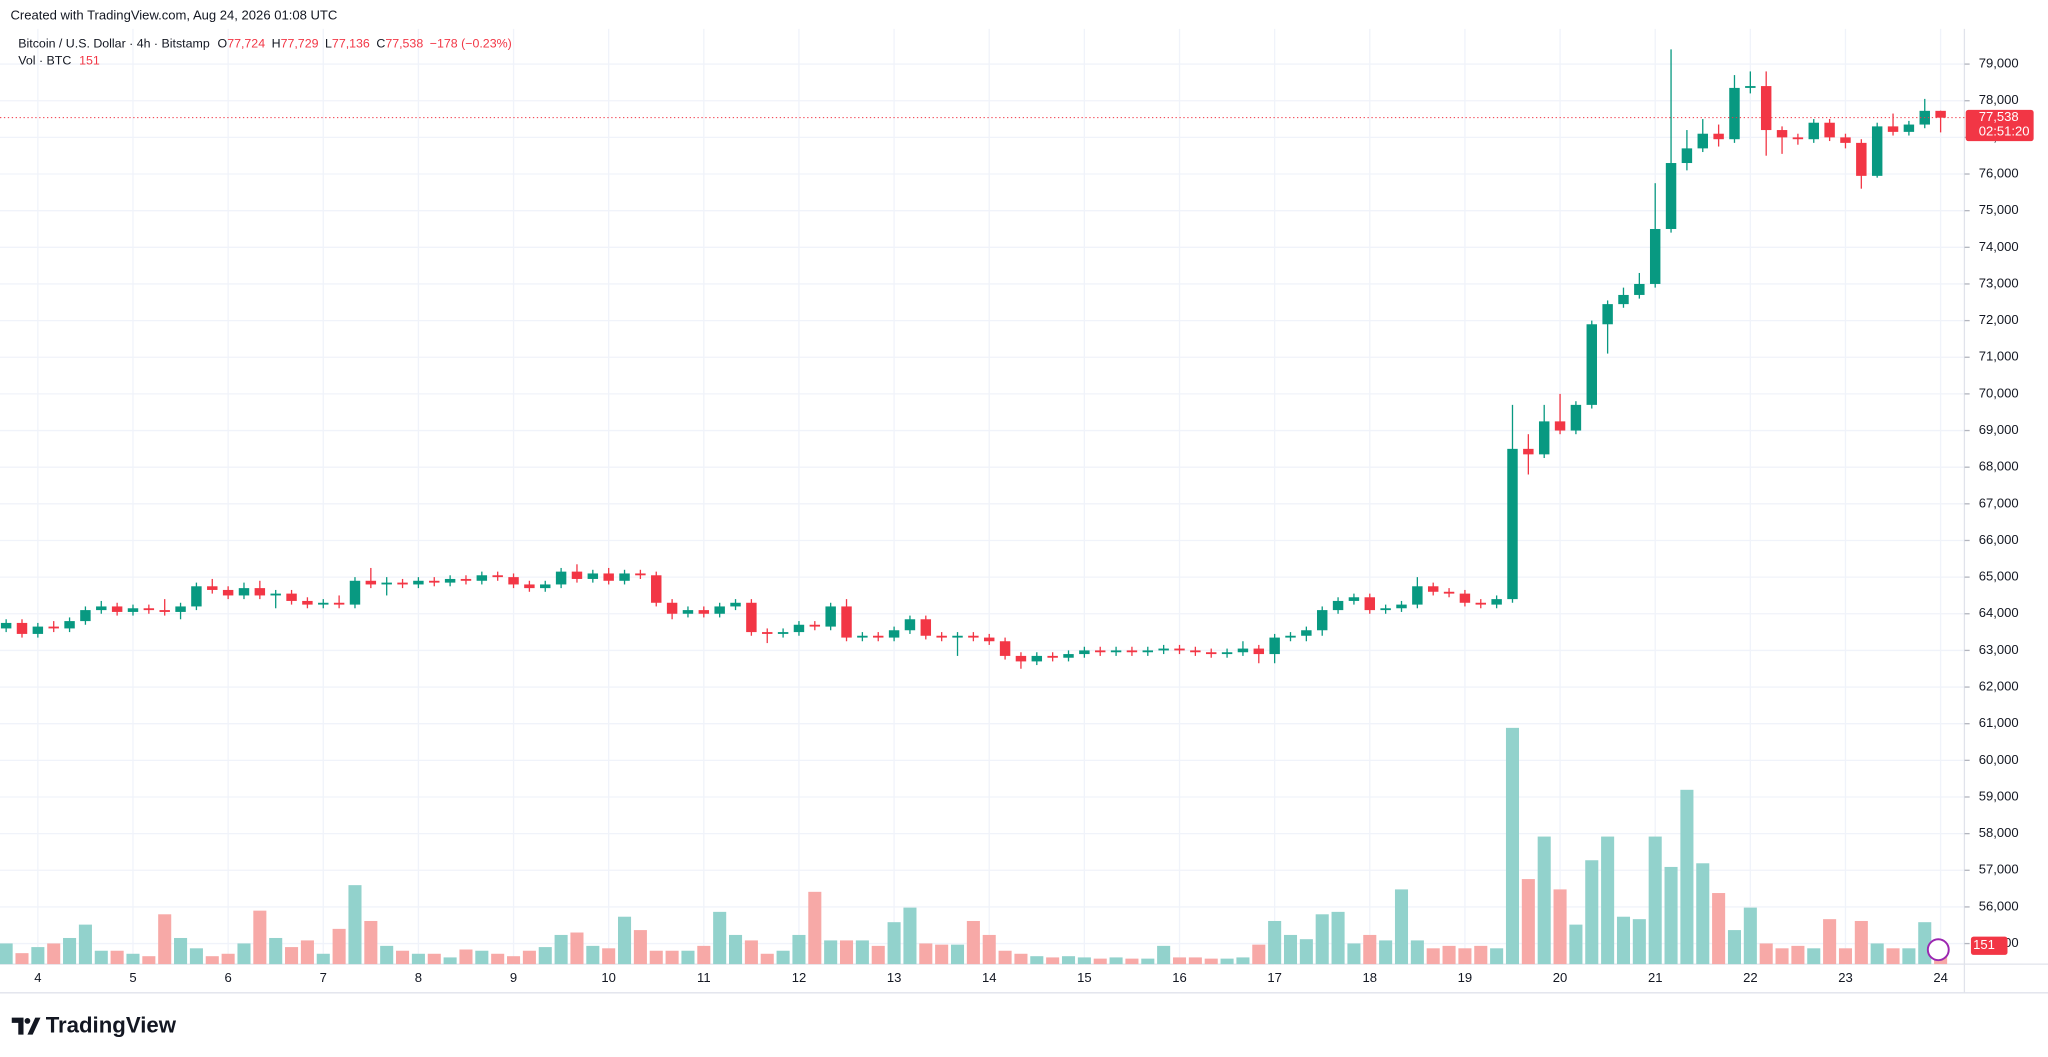 This screenshot has height=1057, width=2048. Describe the element at coordinates (1999, 63) in the screenshot. I see `y-tick-label: 79,000` at that location.